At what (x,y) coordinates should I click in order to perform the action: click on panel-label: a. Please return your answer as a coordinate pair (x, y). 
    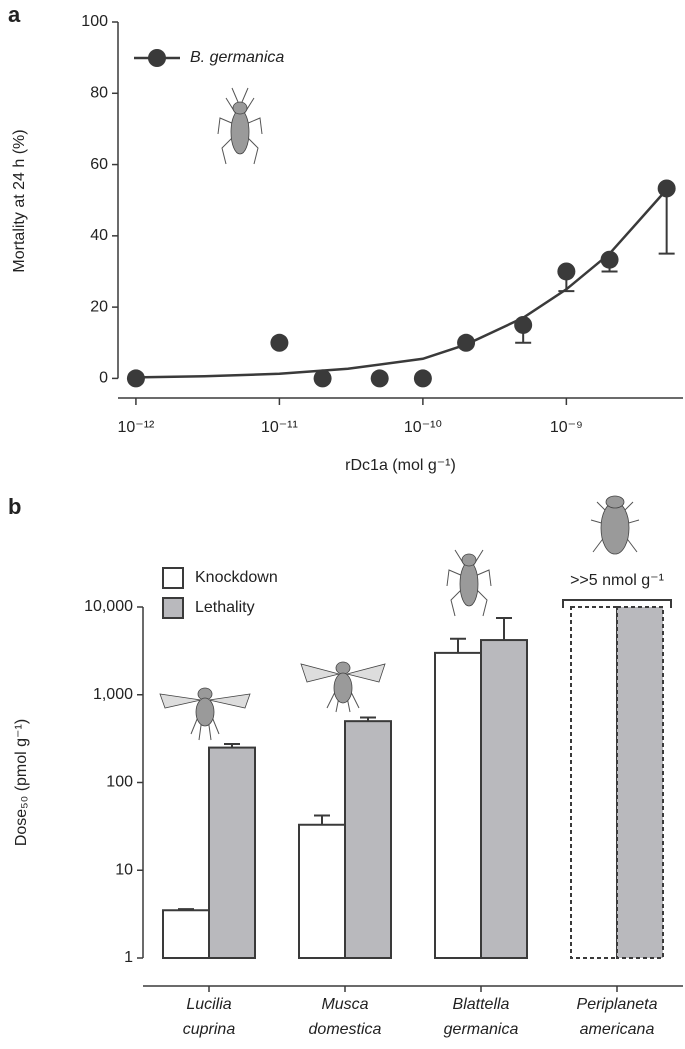
    Looking at the image, I should click on (14, 14).